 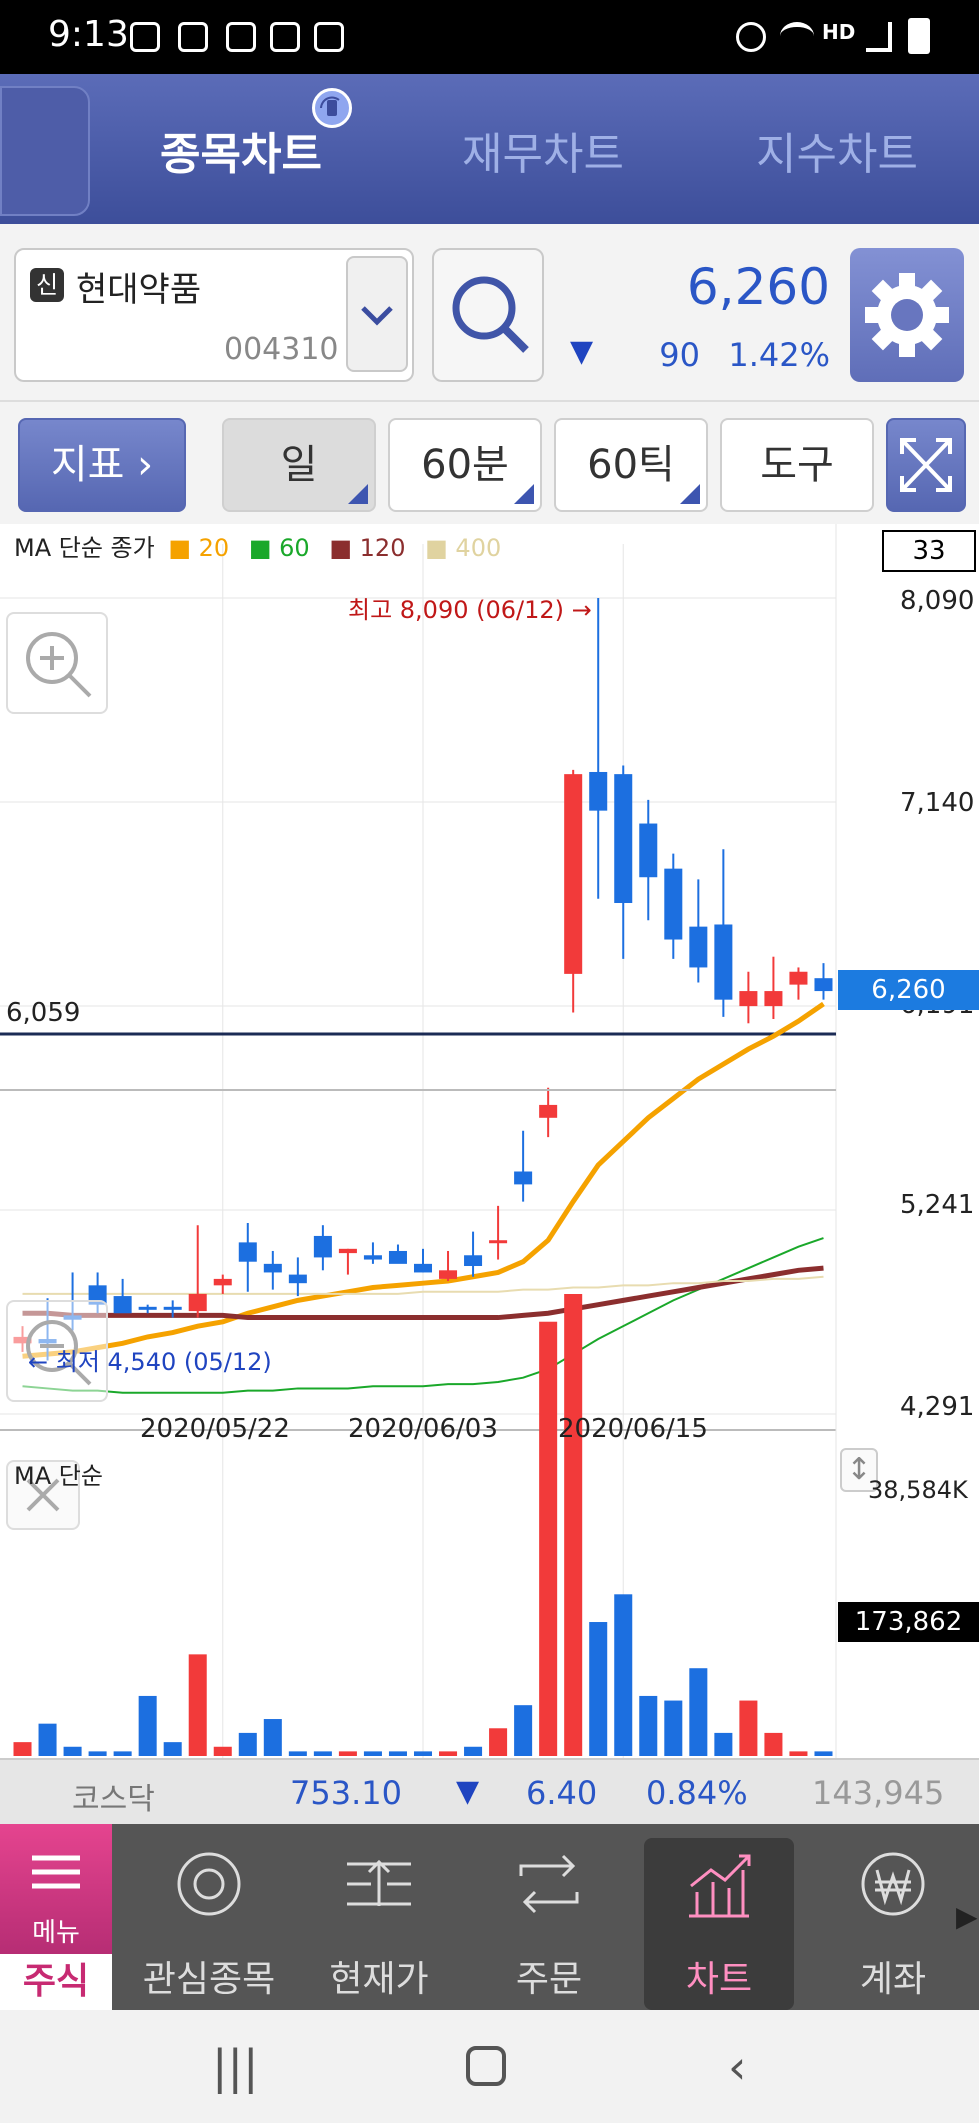 I want to click on mute-icon, so click(x=241, y=37).